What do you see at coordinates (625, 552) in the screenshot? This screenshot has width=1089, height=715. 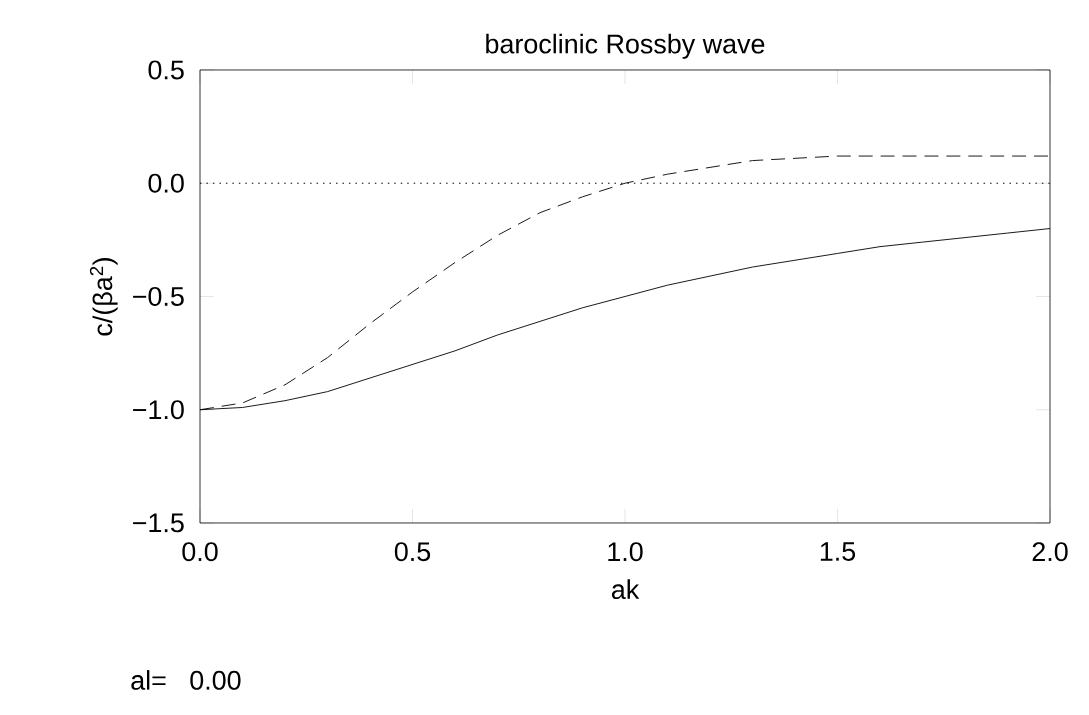 I see `x-tick-label: 1.0` at bounding box center [625, 552].